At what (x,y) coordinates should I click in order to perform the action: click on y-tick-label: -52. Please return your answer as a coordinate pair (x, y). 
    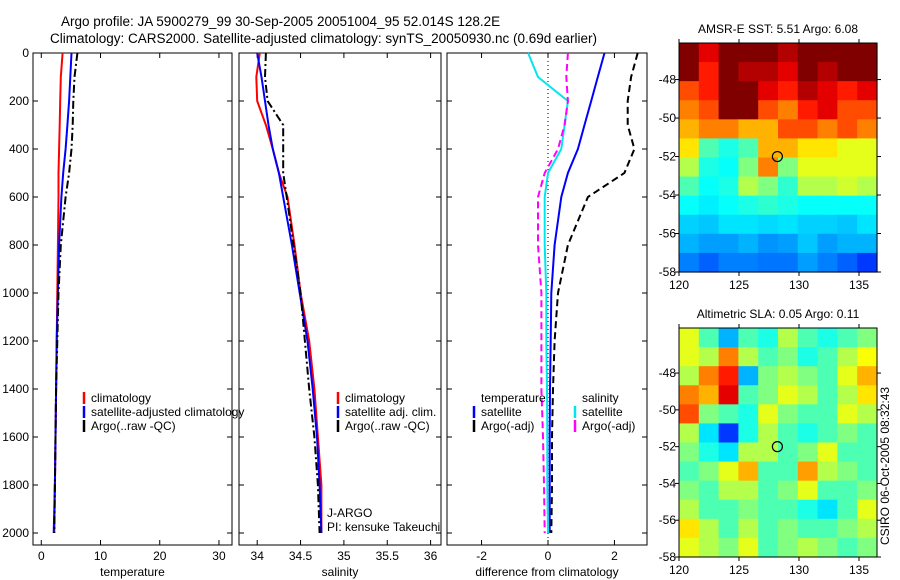
    Looking at the image, I should click on (668, 447).